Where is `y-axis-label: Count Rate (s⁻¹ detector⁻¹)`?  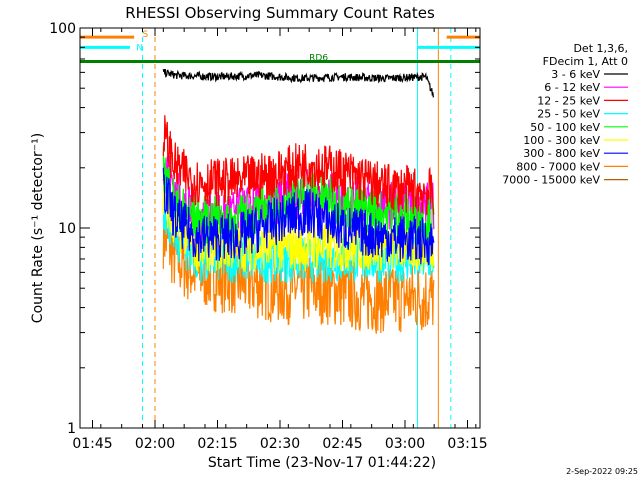 y-axis-label: Count Rate (s⁻¹ detector⁻¹) is located at coordinates (38, 228).